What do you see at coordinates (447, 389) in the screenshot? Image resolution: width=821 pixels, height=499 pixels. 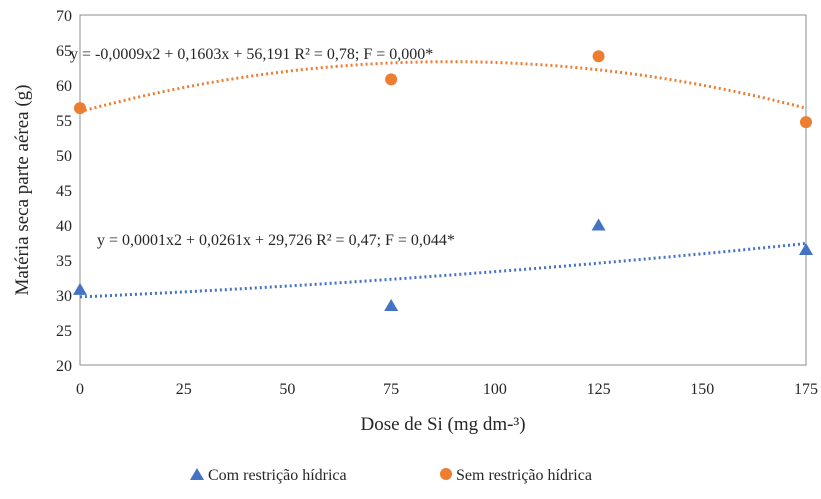 I see `x-axis-ticks: 0 25 50 75 100 125 150 175` at bounding box center [447, 389].